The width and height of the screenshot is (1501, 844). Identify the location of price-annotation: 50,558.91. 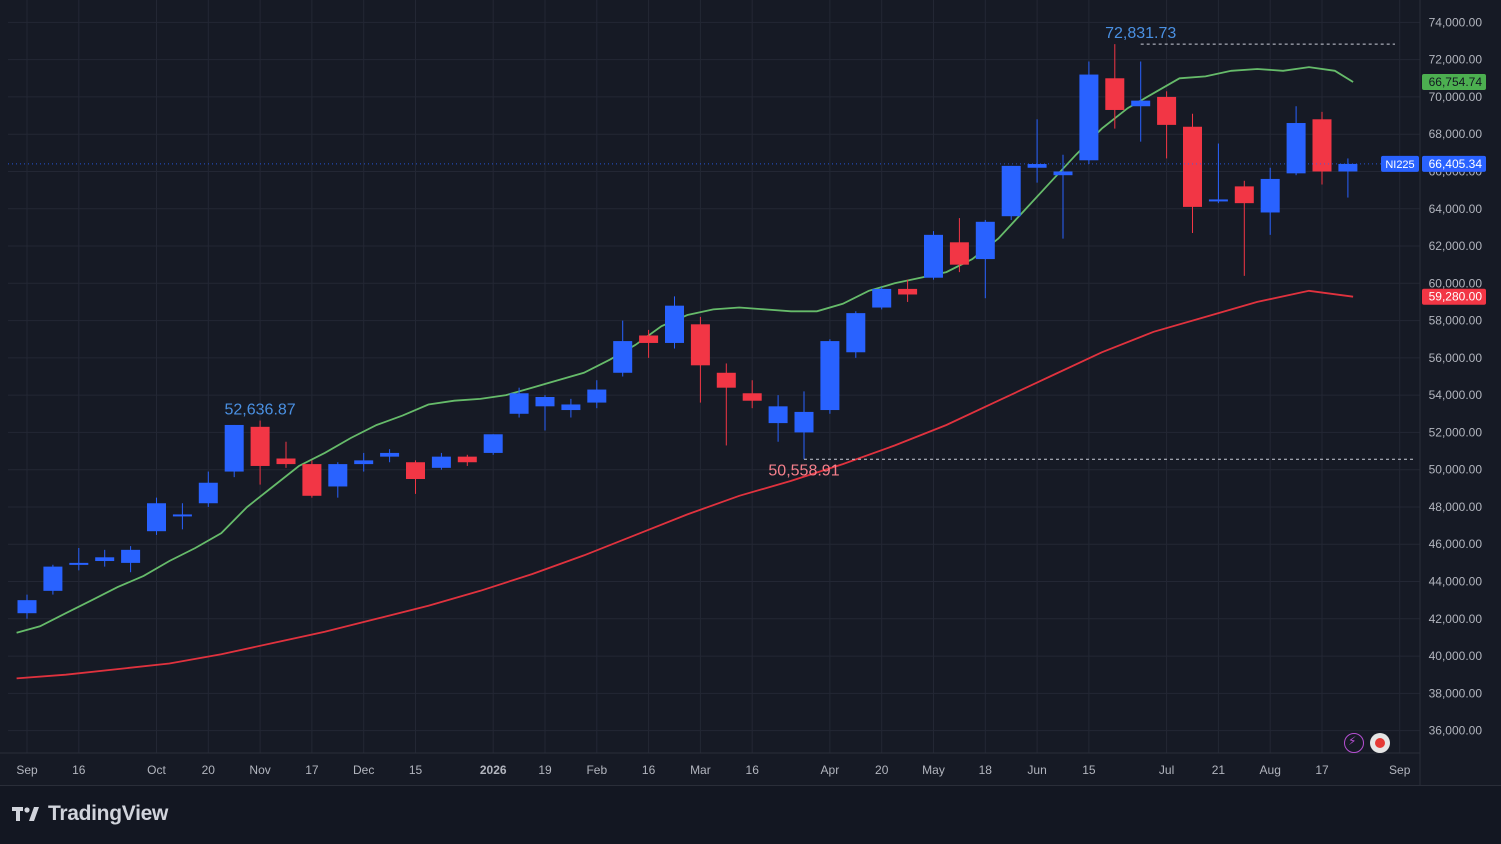
(803, 470).